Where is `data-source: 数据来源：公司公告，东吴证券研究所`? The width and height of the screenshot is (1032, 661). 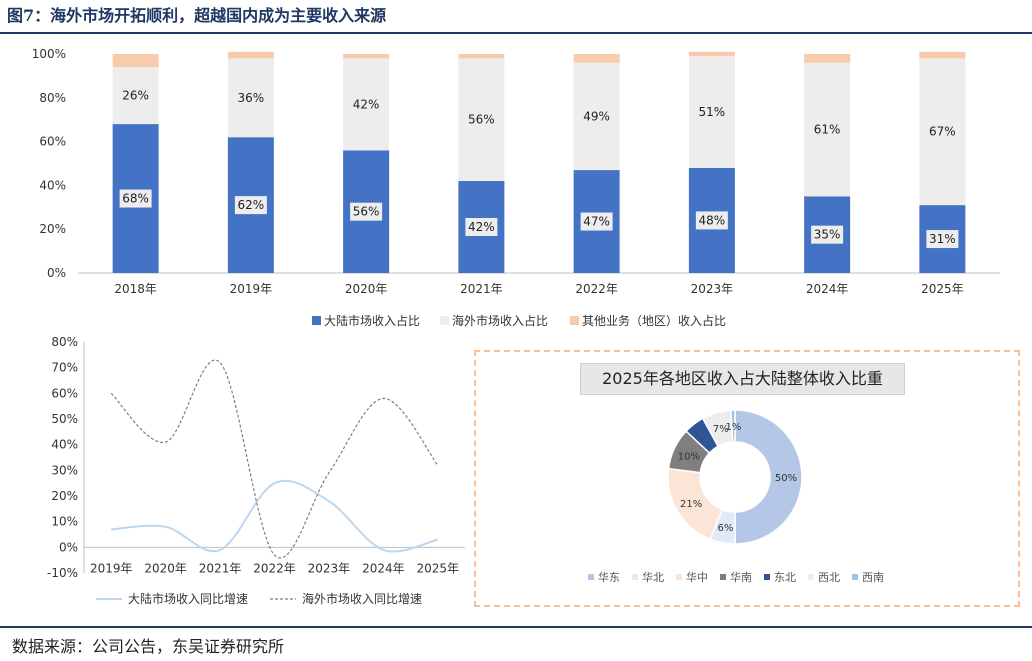
data-source: 数据来源：公司公告，东吴证券研究所 is located at coordinates (148, 646).